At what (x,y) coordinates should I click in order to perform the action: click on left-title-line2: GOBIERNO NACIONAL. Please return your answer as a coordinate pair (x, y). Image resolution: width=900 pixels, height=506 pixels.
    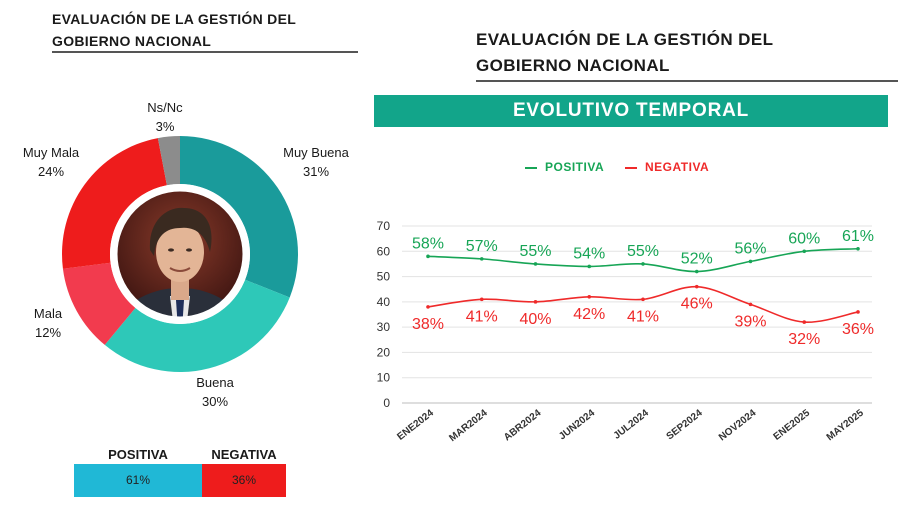
    Looking at the image, I should click on (132, 41).